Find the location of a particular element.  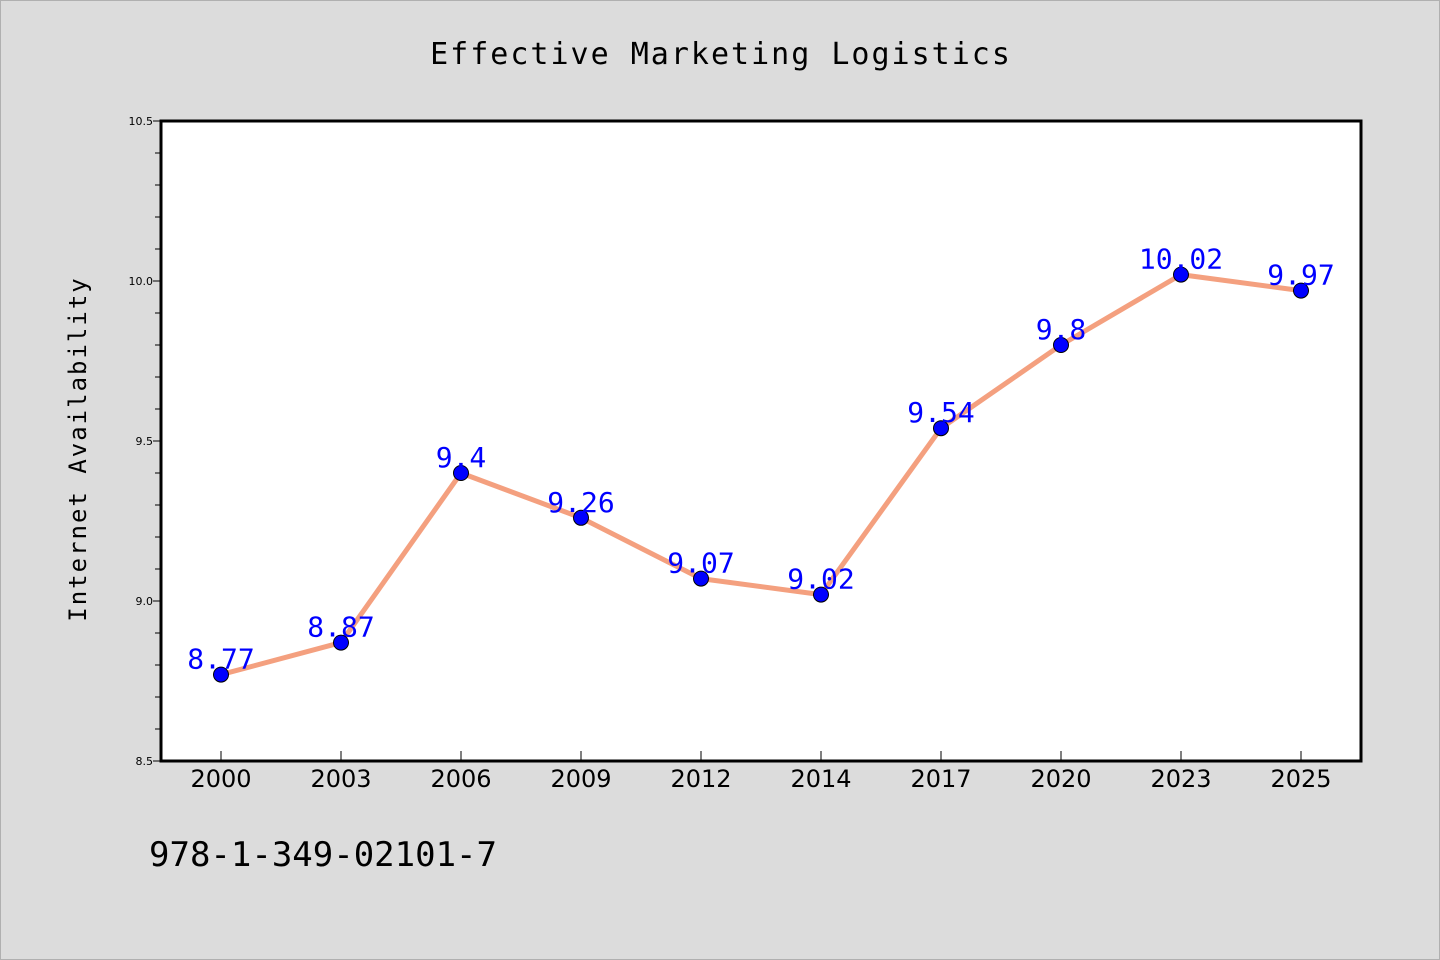

data-label: 8.87 is located at coordinates (340, 627).